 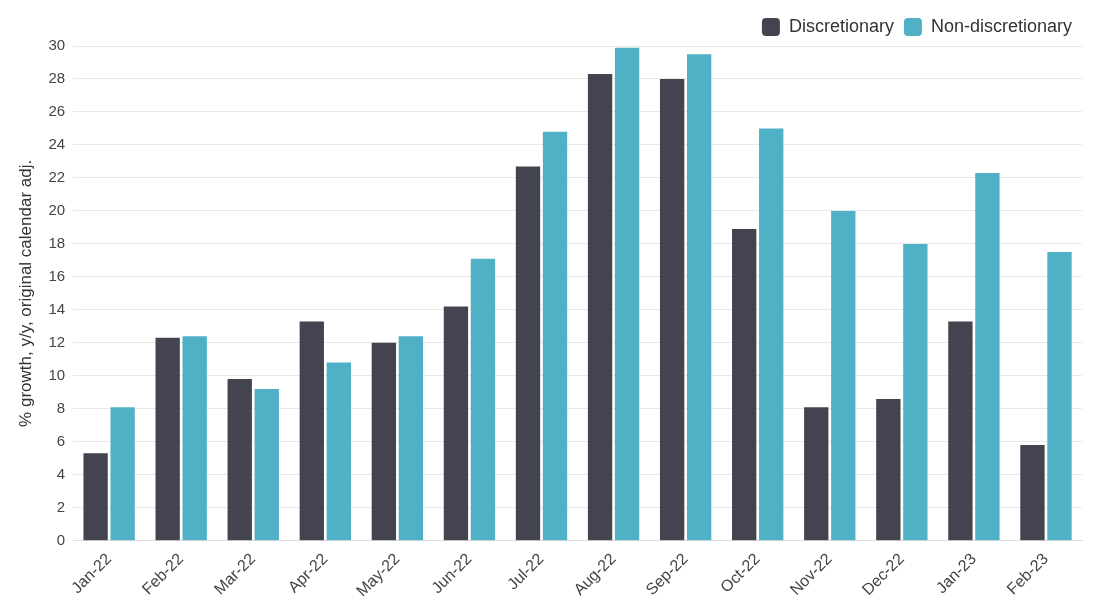 What do you see at coordinates (57, 78) in the screenshot?
I see `y-tick-label: 28` at bounding box center [57, 78].